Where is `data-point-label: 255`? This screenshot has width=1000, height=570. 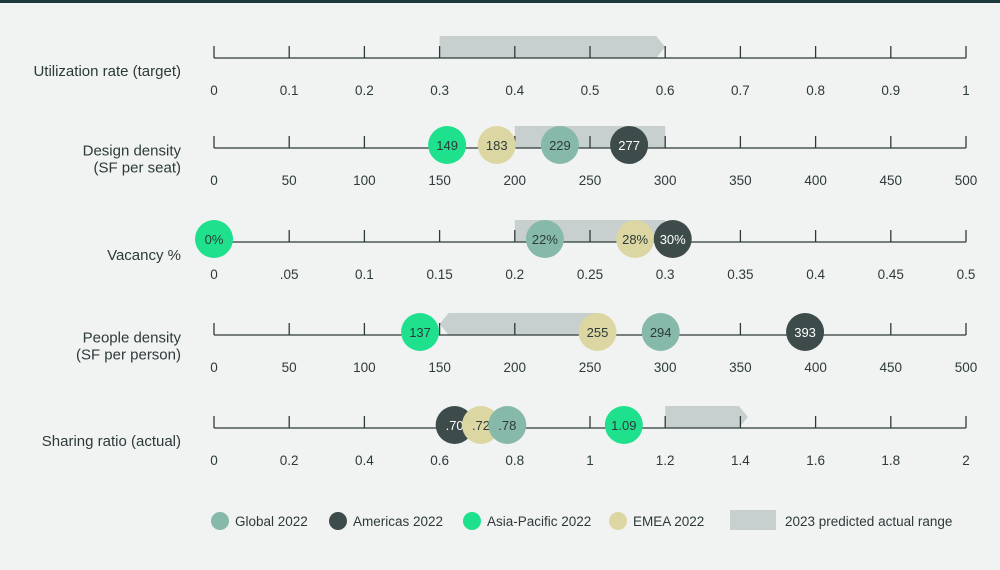 data-point-label: 255 is located at coordinates (598, 332).